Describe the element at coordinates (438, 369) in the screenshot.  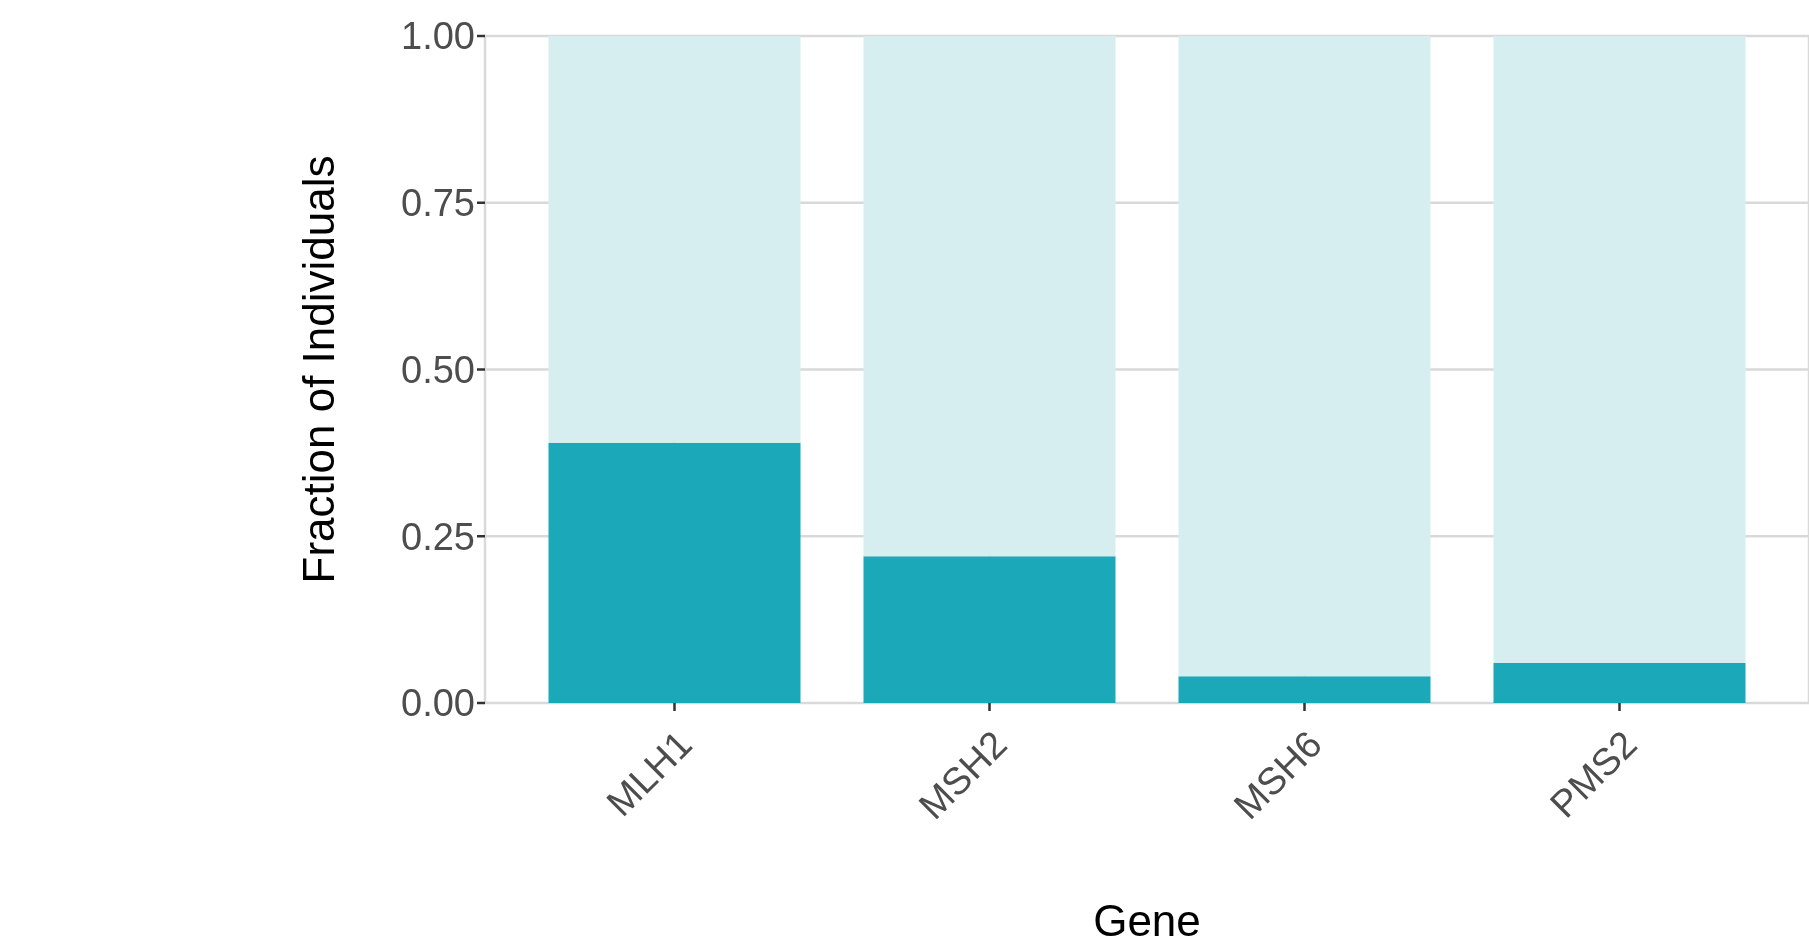
I see `y-tick-label: 0.50` at that location.